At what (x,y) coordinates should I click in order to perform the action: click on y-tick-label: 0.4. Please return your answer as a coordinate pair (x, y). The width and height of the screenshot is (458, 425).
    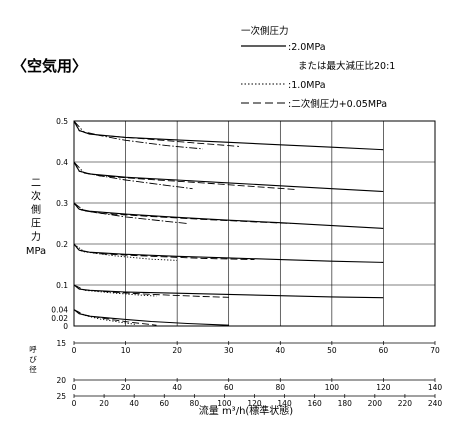
    Looking at the image, I should click on (62, 162).